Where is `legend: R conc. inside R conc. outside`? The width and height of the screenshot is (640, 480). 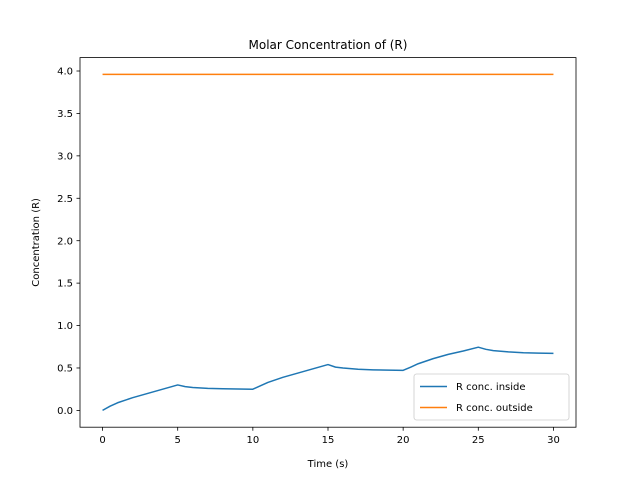 legend: R conc. inside R conc. outside is located at coordinates (491, 397).